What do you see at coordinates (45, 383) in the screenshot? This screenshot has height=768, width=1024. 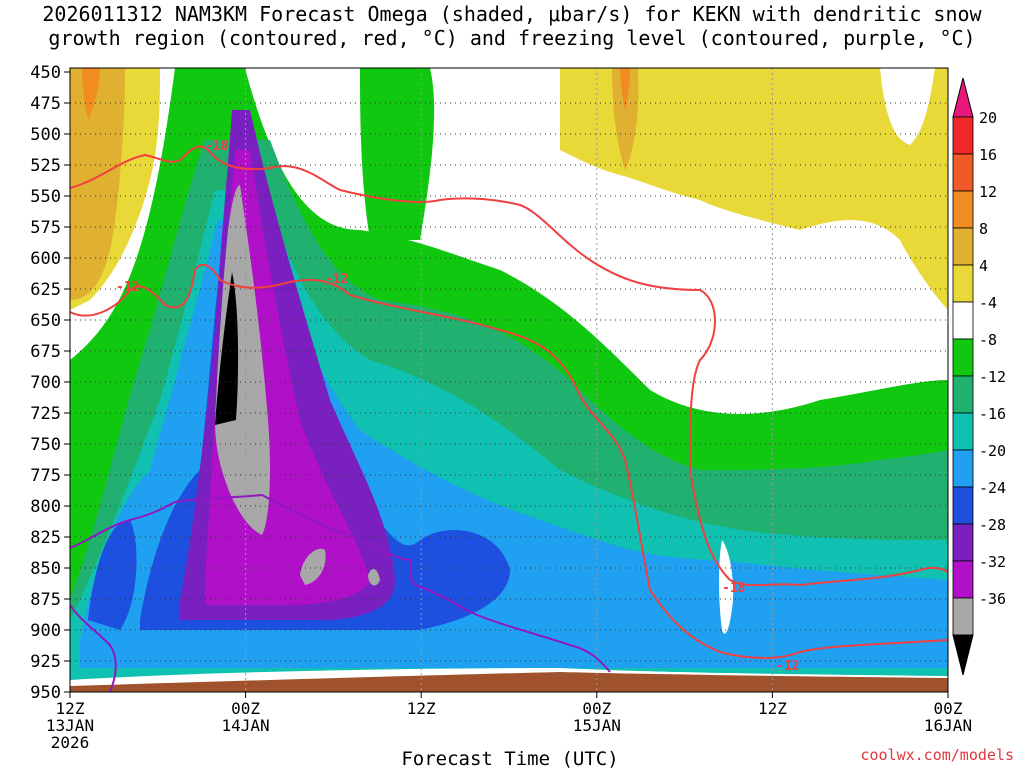 I see `y-tick-label: 700` at bounding box center [45, 383].